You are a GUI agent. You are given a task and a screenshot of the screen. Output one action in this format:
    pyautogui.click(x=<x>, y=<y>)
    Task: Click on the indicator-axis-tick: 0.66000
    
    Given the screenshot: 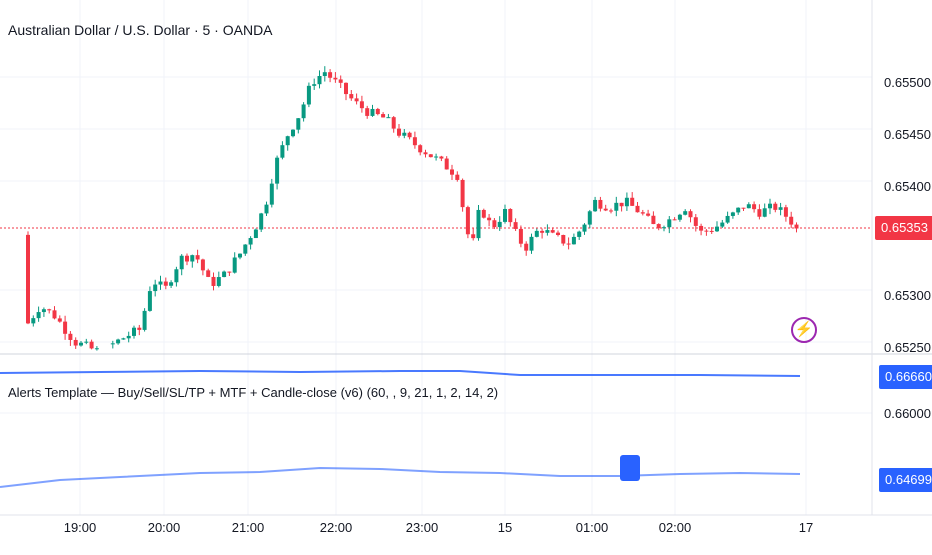 What is the action you would take?
    pyautogui.click(x=907, y=413)
    